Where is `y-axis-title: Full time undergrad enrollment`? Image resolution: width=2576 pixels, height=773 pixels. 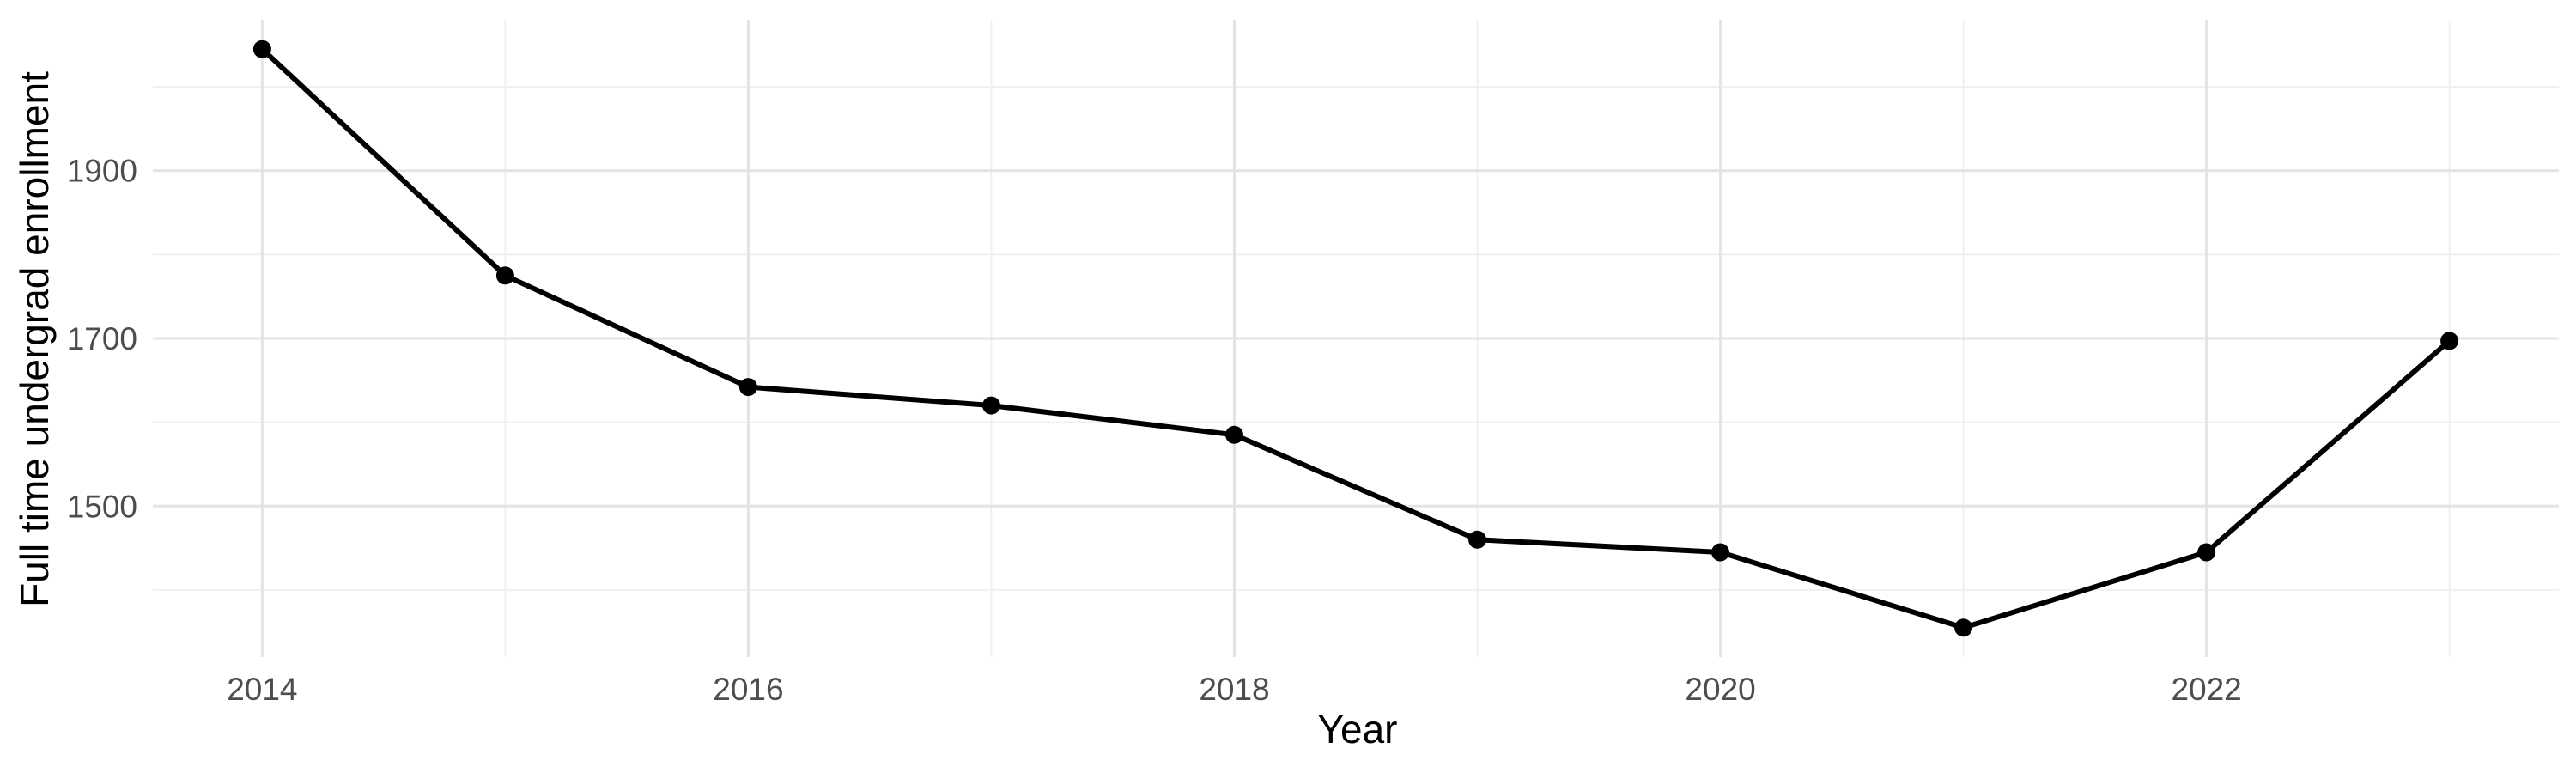
y-axis-title: Full time undergrad enrollment is located at coordinates (34, 339).